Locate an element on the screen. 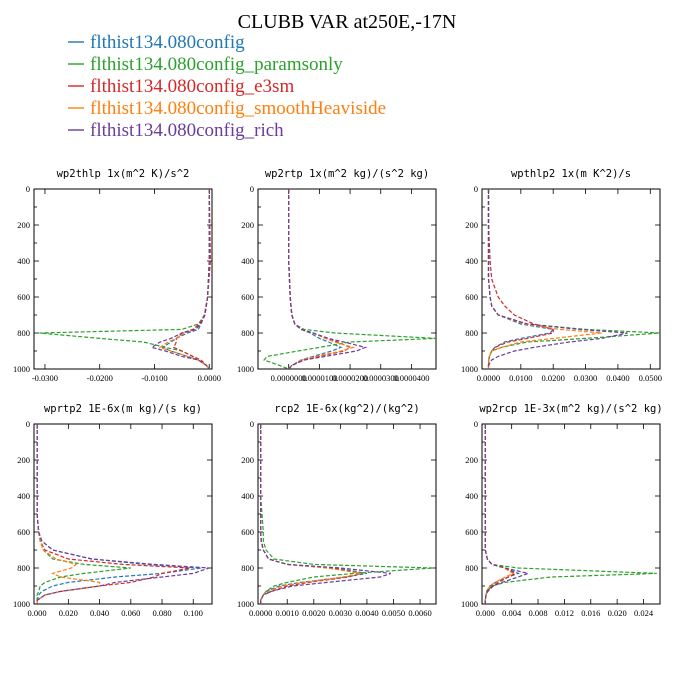 The image size is (700, 700). legend-label: flthist134.080config_paramsonly is located at coordinates (216, 64).